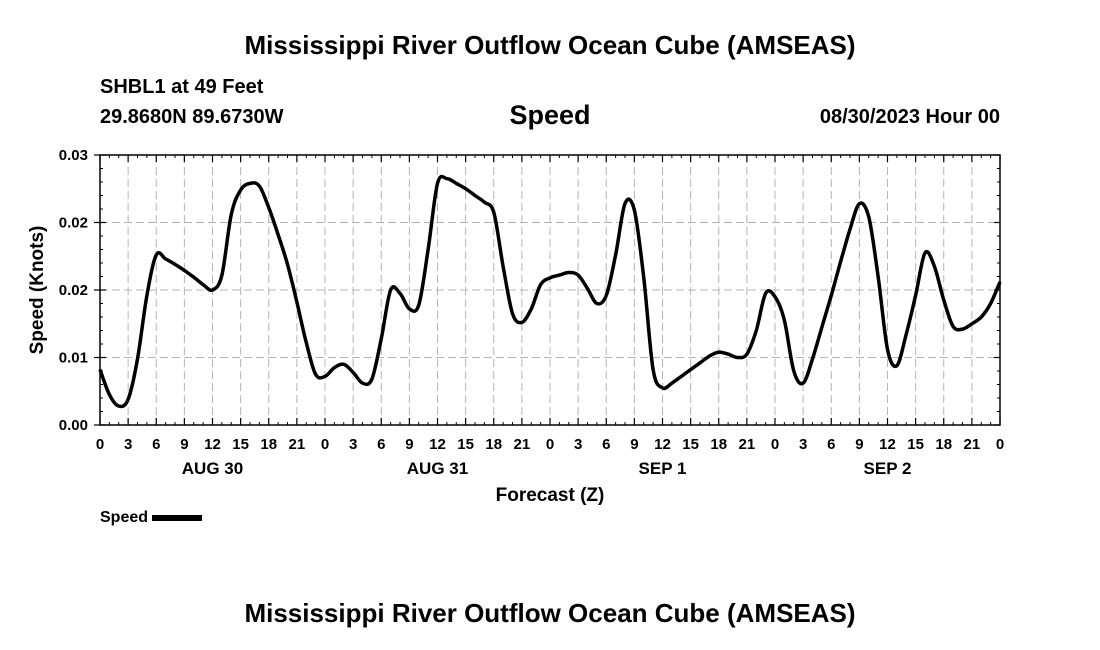  Describe the element at coordinates (128, 444) in the screenshot. I see `x-tick-label: 3` at that location.